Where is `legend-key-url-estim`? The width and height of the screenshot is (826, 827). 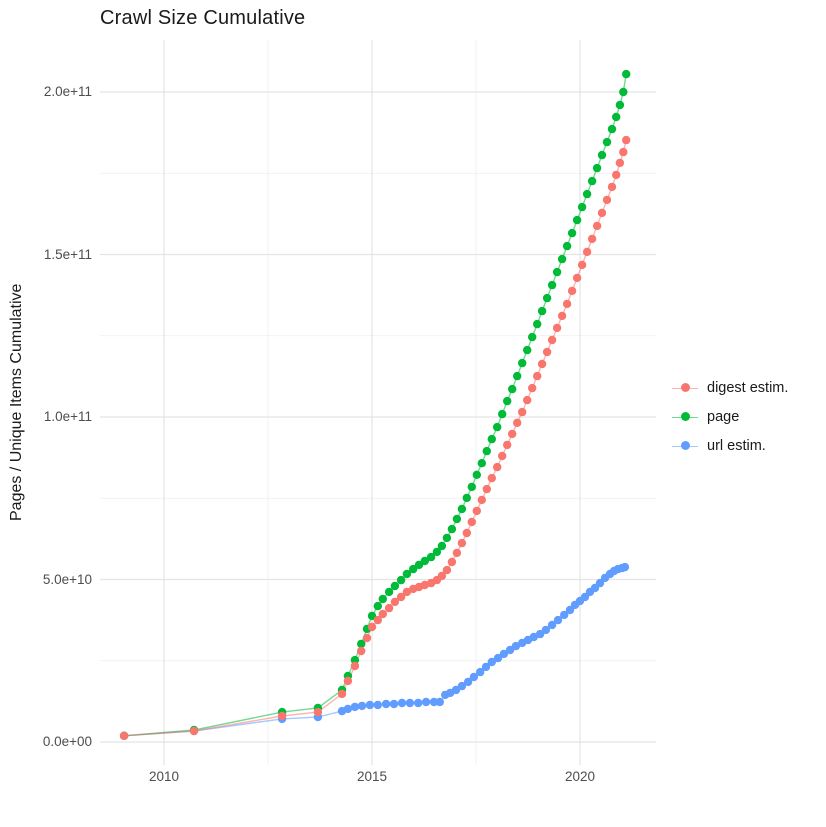 legend-key-url-estim is located at coordinates (685, 446).